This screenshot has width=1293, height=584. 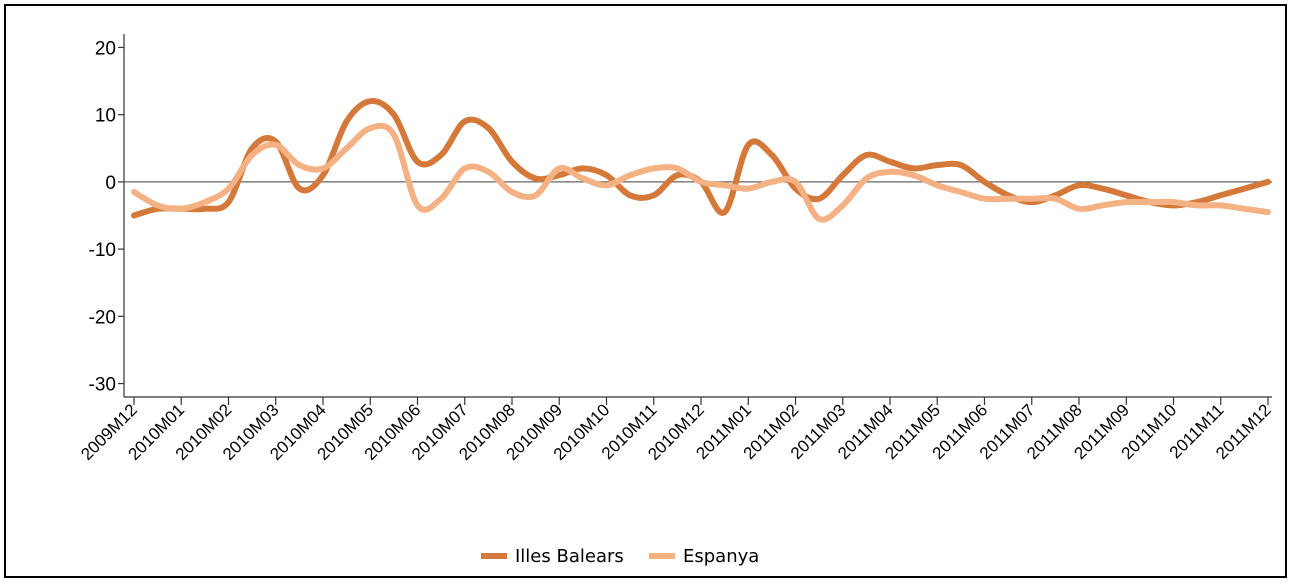 I want to click on legend-label: Illes Balears, so click(x=569, y=556).